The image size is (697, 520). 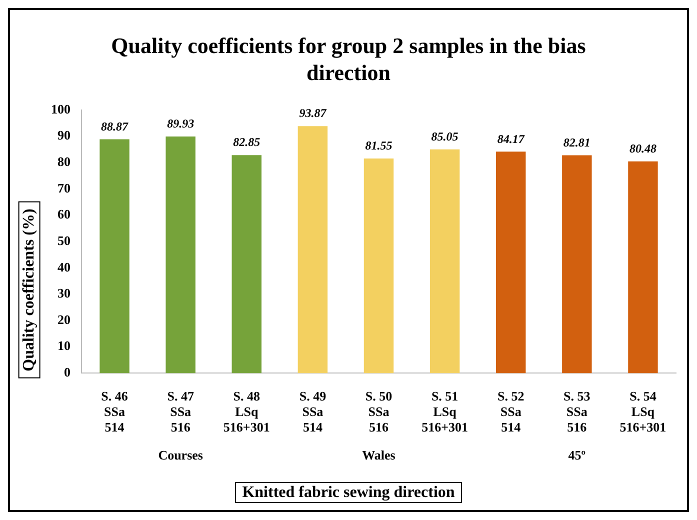 What do you see at coordinates (510, 411) in the screenshot?
I see `x-tick-label: S. 52 SSa 514` at bounding box center [510, 411].